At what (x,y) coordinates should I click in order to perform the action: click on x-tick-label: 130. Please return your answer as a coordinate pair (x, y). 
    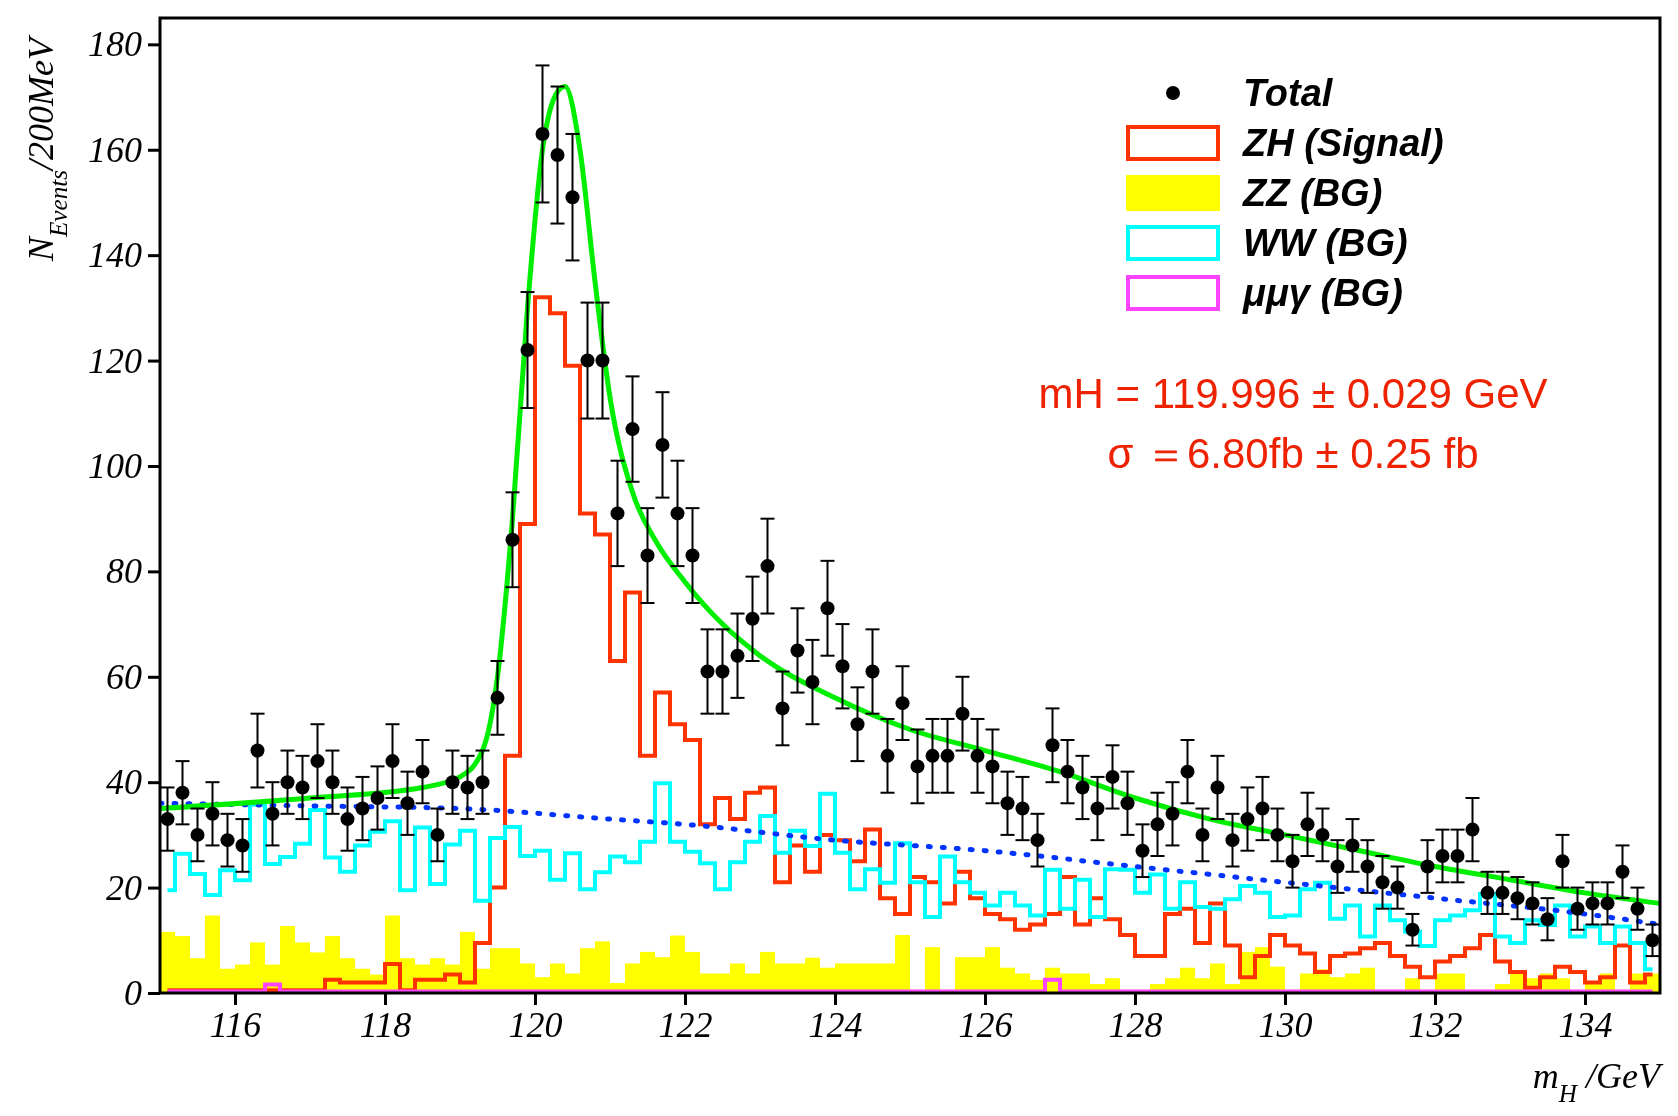
    Looking at the image, I should click on (1285, 1024).